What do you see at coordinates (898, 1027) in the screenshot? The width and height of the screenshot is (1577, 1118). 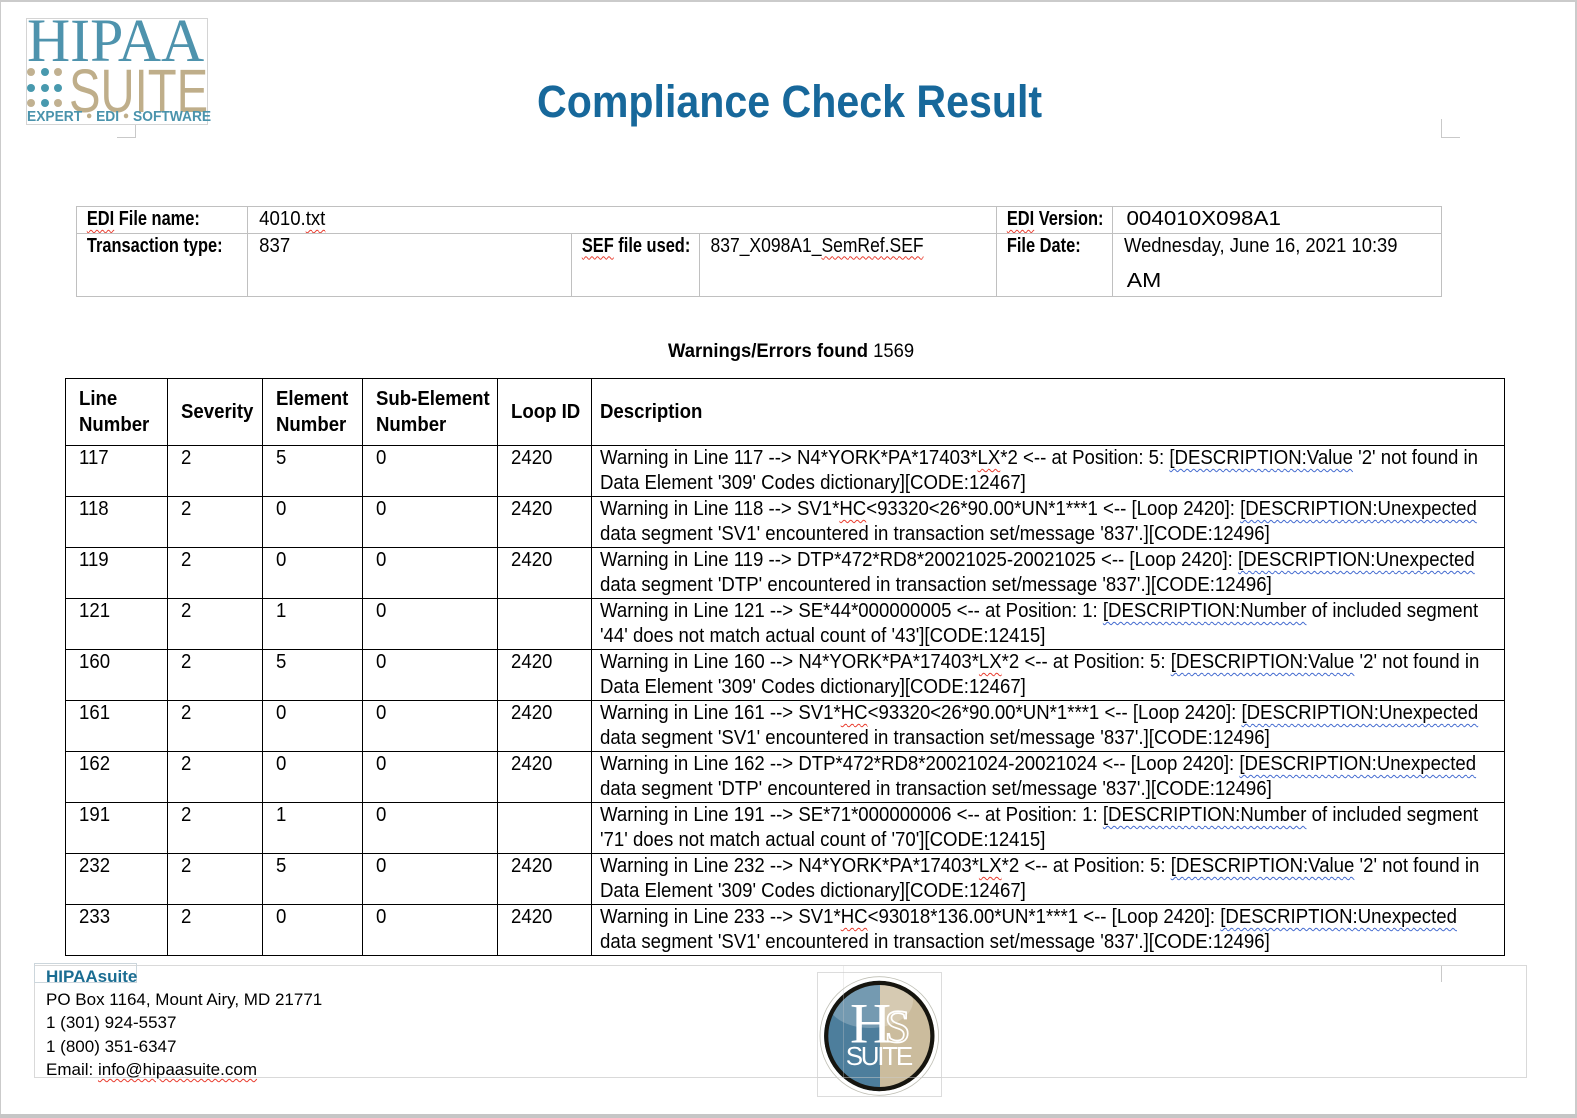 I see `svg-text: S` at bounding box center [898, 1027].